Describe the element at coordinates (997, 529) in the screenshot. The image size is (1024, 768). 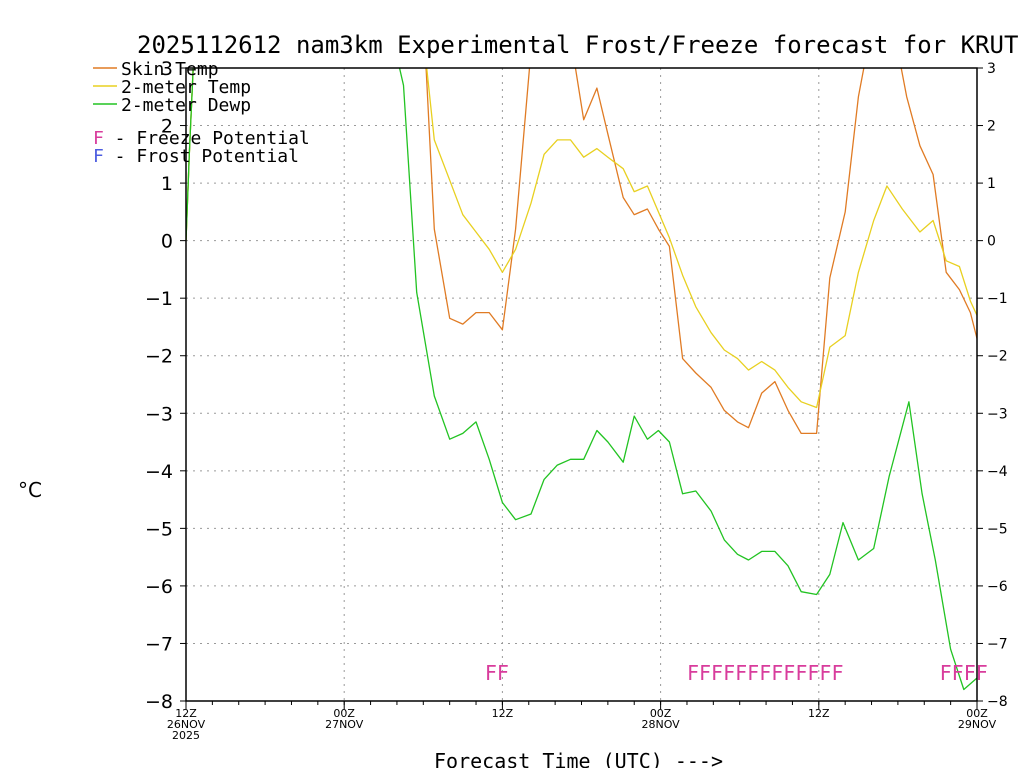
I see `y-tick-label-right: −5` at that location.